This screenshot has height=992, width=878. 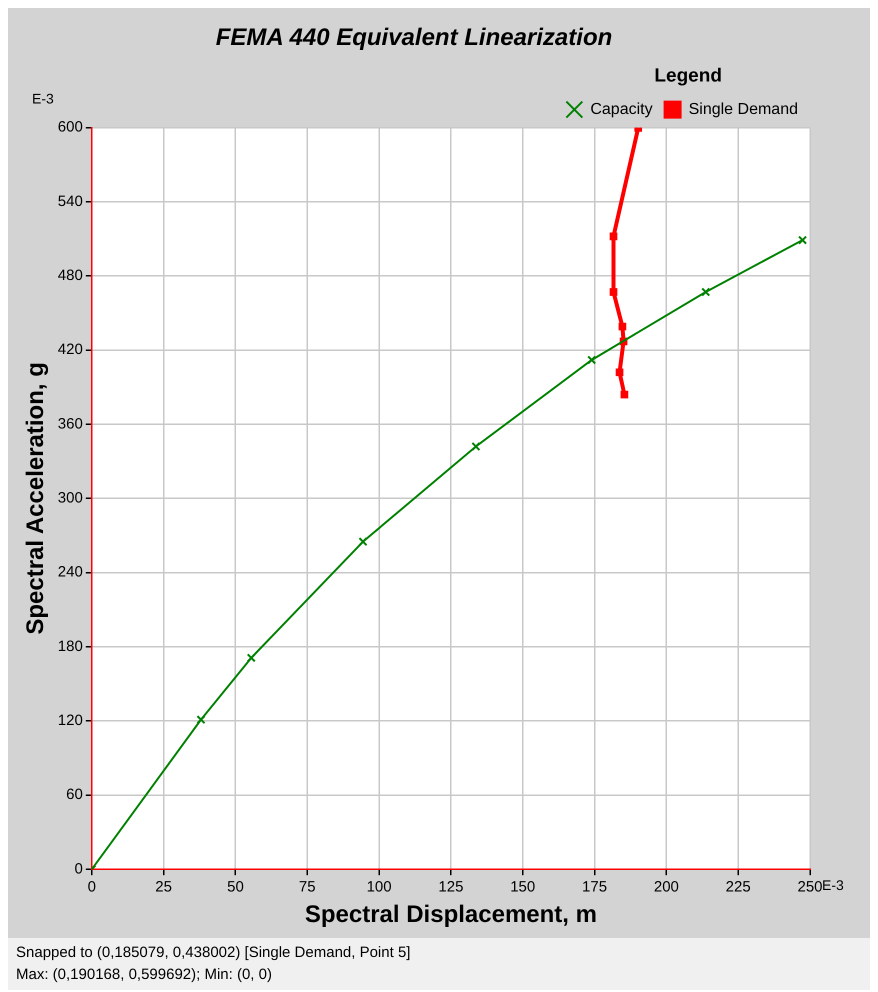 What do you see at coordinates (738, 887) in the screenshot?
I see `x-tick-label: 225` at bounding box center [738, 887].